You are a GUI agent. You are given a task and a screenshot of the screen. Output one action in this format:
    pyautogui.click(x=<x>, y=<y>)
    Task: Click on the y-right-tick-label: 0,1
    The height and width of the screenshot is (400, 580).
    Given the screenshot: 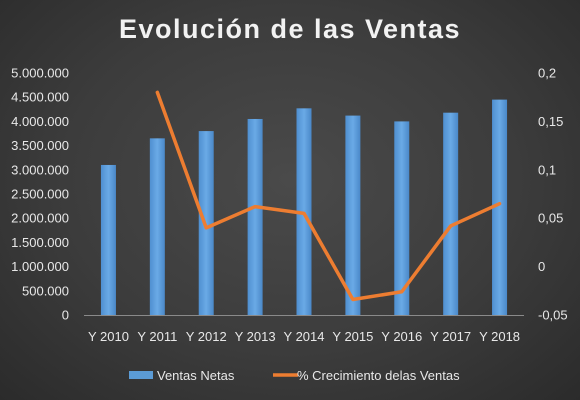 What is the action you would take?
    pyautogui.click(x=547, y=169)
    